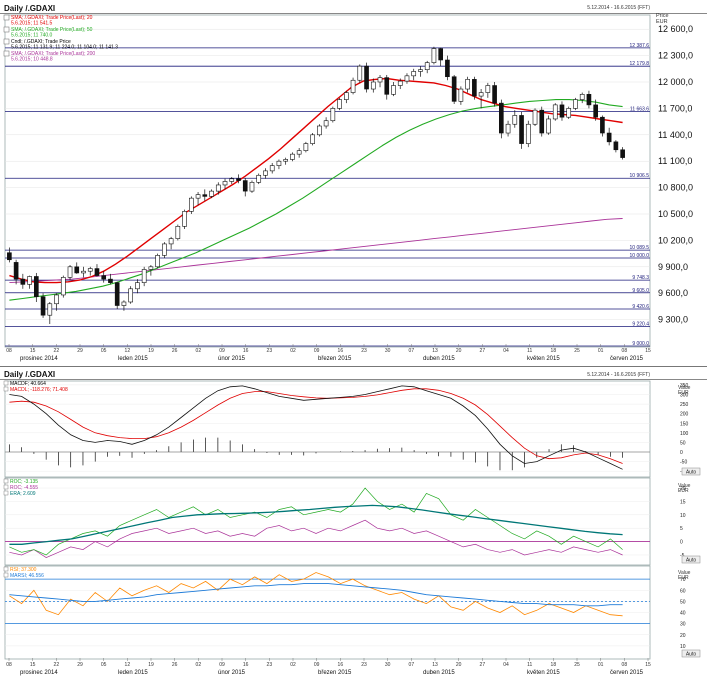  Describe the element at coordinates (662, 22) in the screenshot. I see `price-axis-title-2: EUR` at that location.